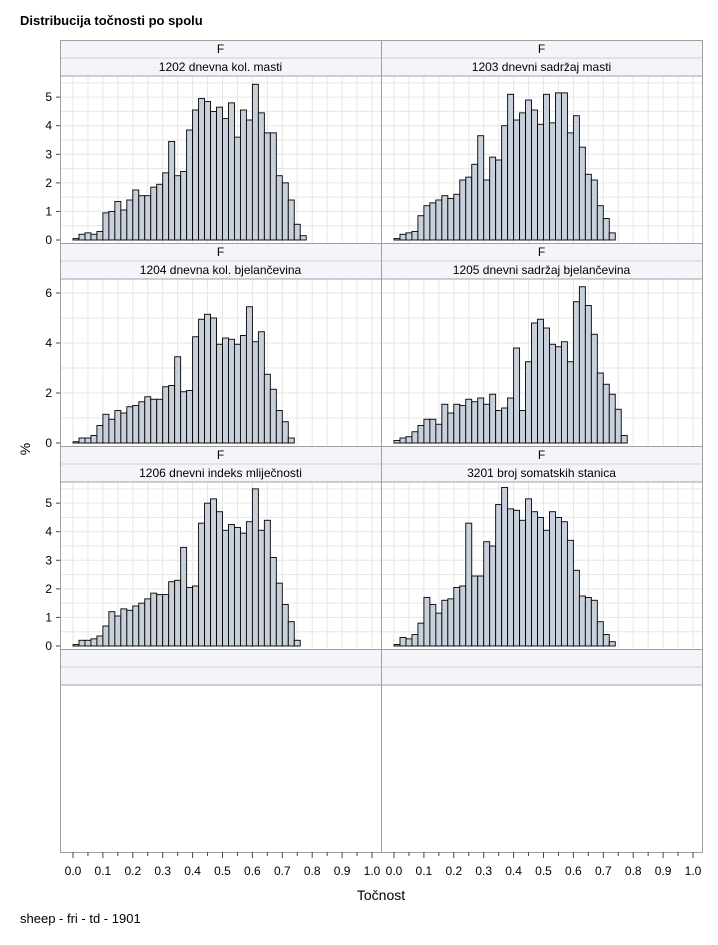 Image resolution: width=718 pixels, height=945 pixels. Describe the element at coordinates (220, 49) in the screenshot. I see `panel-group-label: F` at that location.